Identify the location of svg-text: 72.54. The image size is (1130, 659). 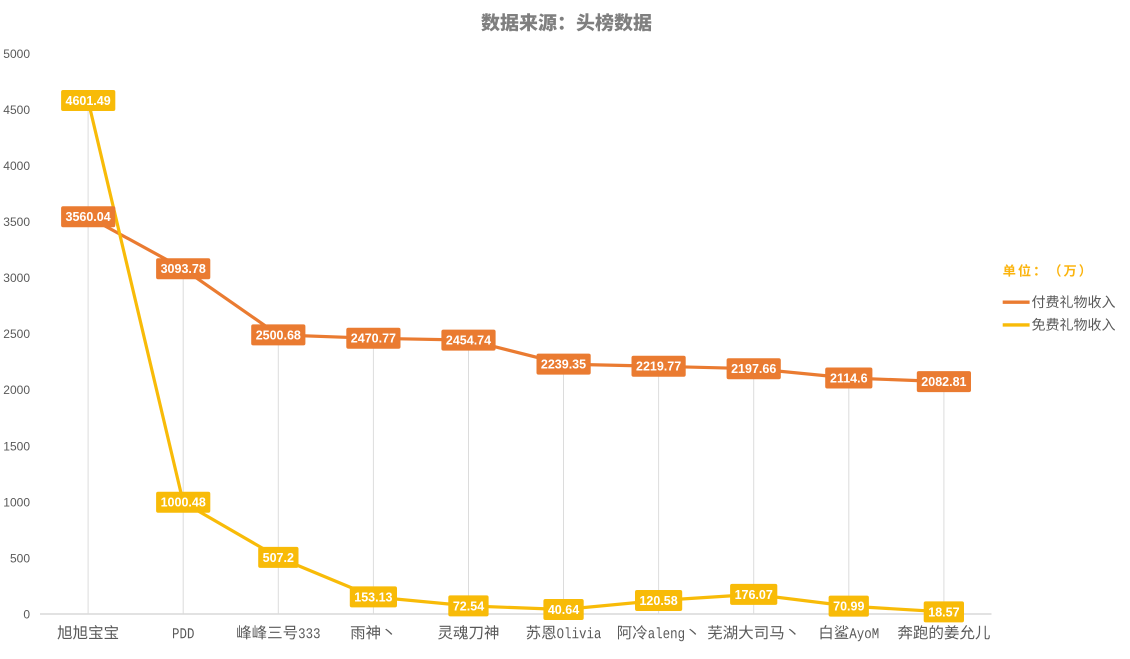
(468, 606).